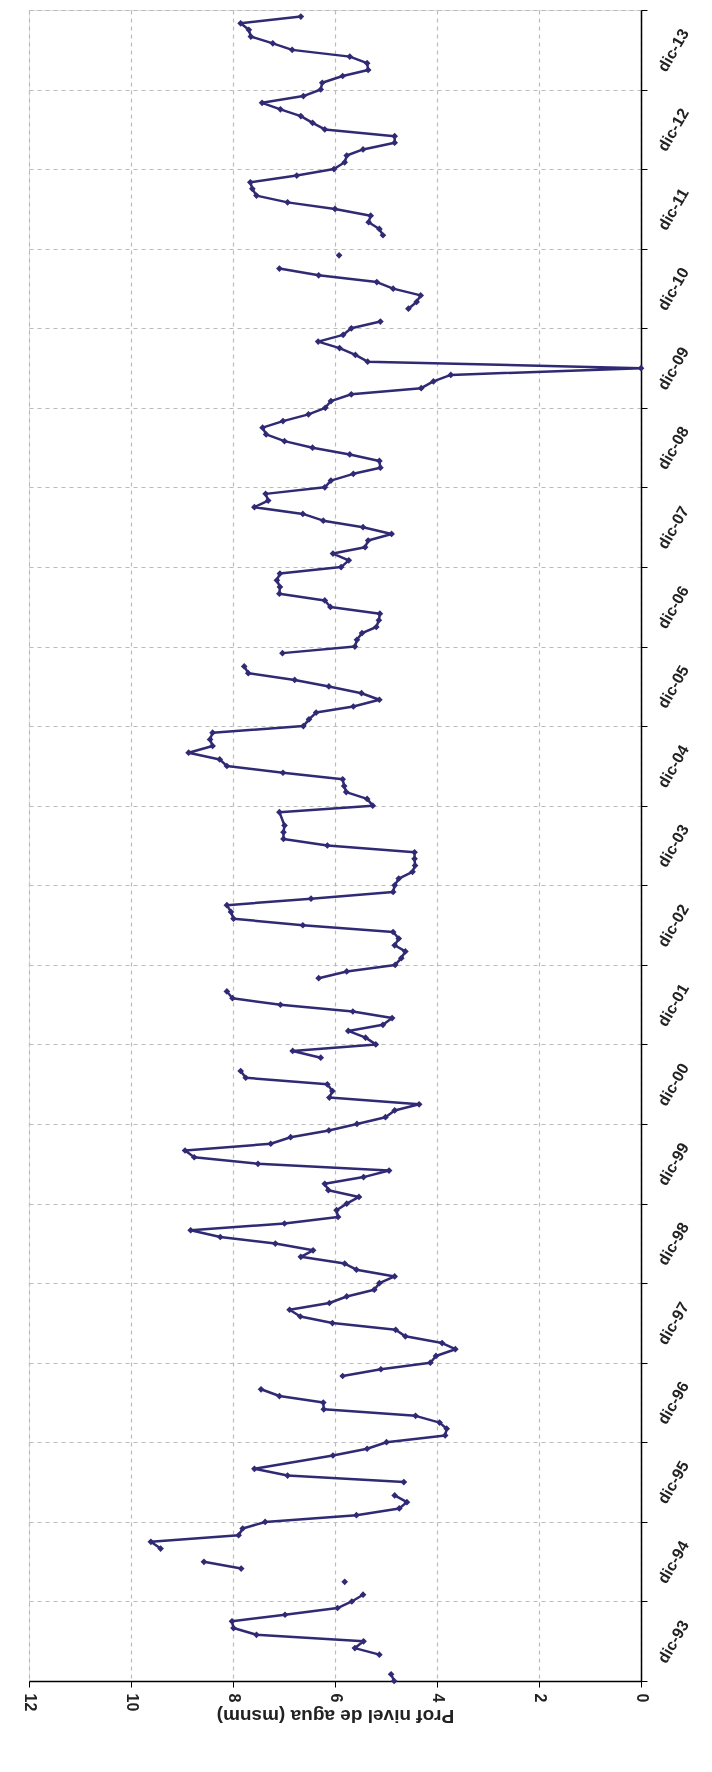 The height and width of the screenshot is (1772, 712). What do you see at coordinates (438, 1698) in the screenshot?
I see `x-tick-label: 4` at bounding box center [438, 1698].